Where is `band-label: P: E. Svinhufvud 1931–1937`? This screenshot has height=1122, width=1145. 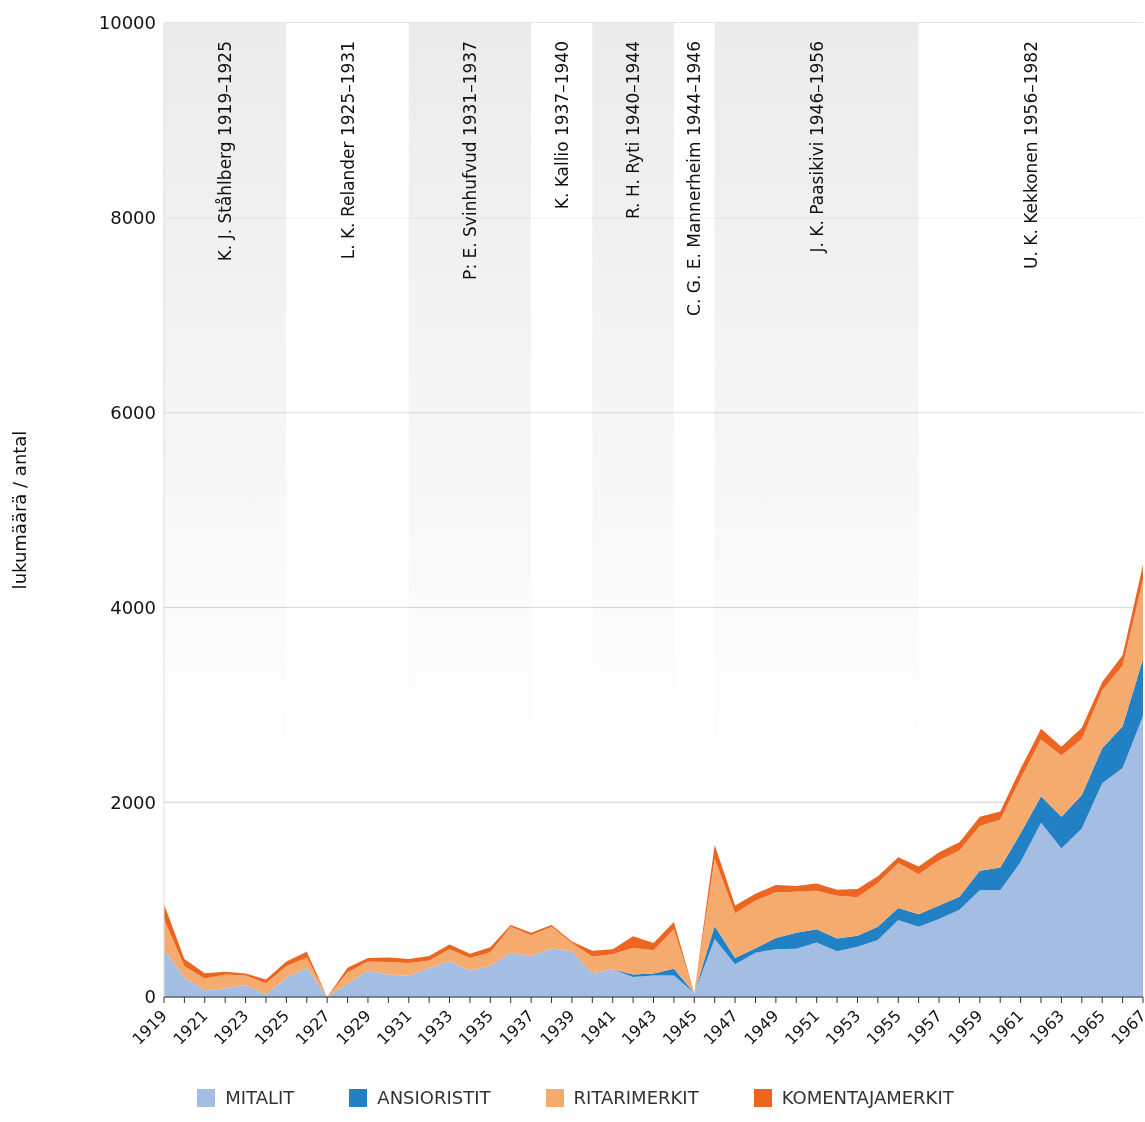
band-label: P: E. Svinhufvud 1931–1937 is located at coordinates (469, 160).